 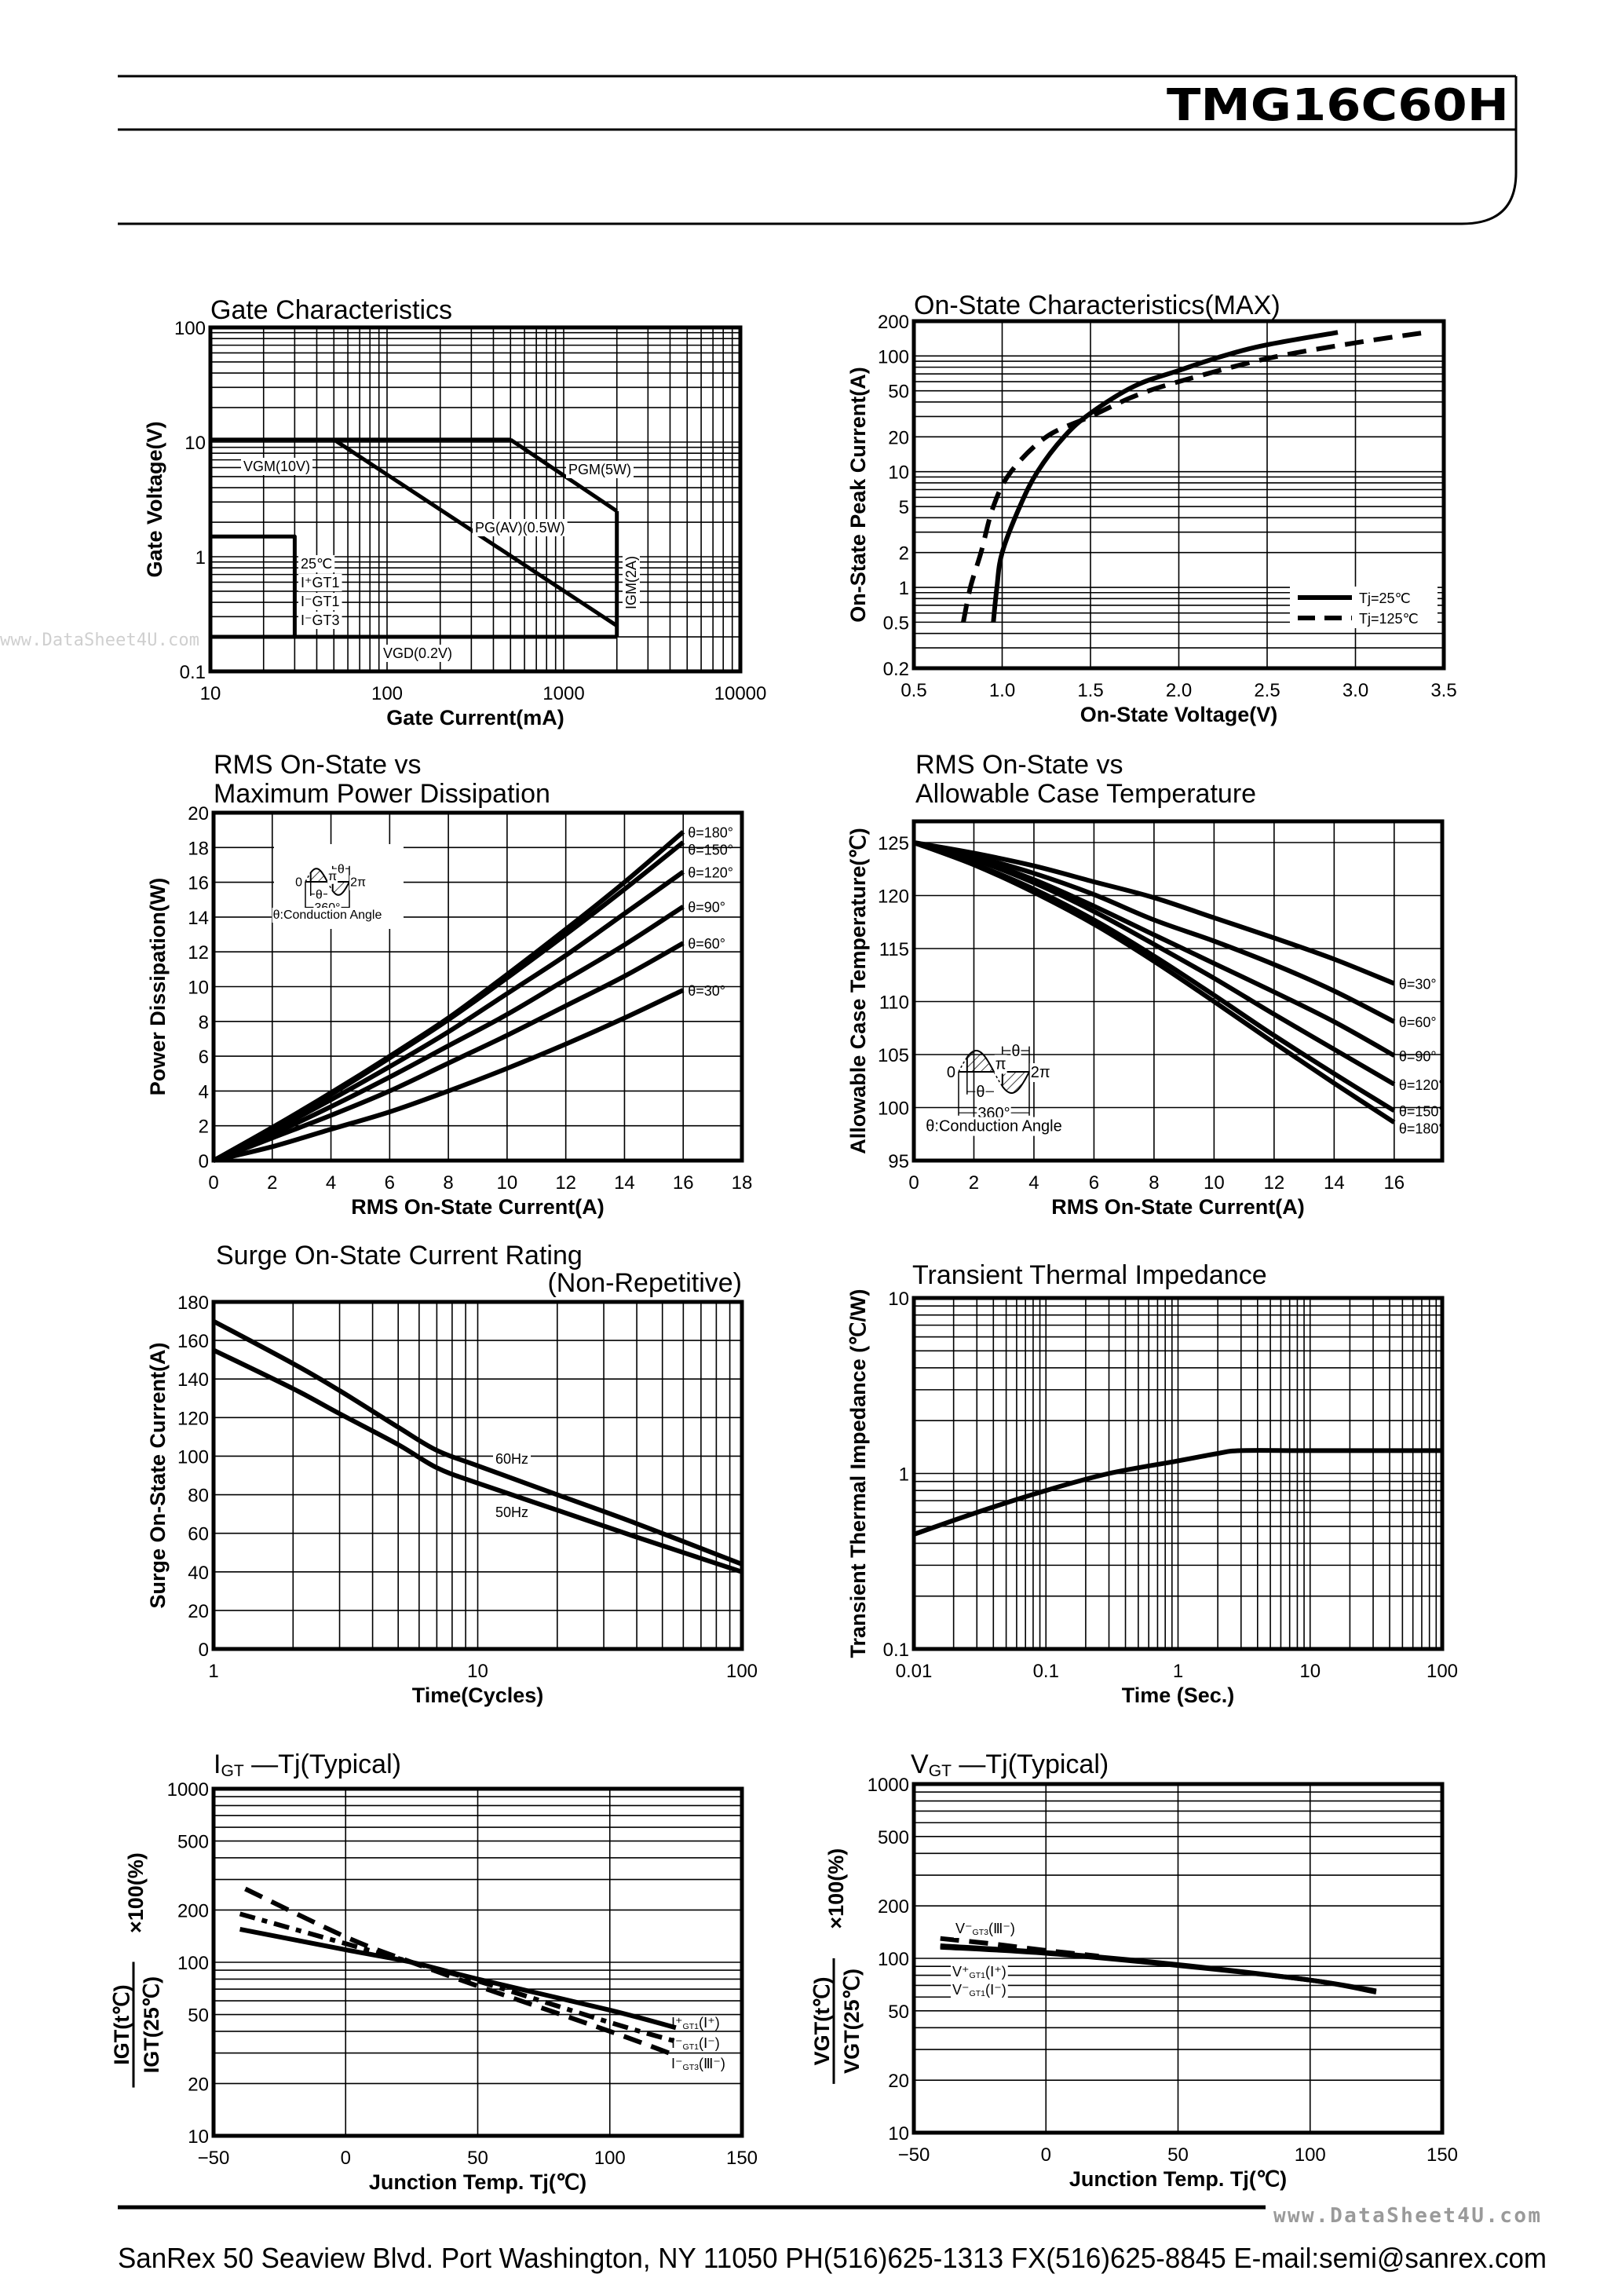 What do you see at coordinates (520, 528) in the screenshot?
I see `annotation-label: PG(AV)(0.5W)` at bounding box center [520, 528].